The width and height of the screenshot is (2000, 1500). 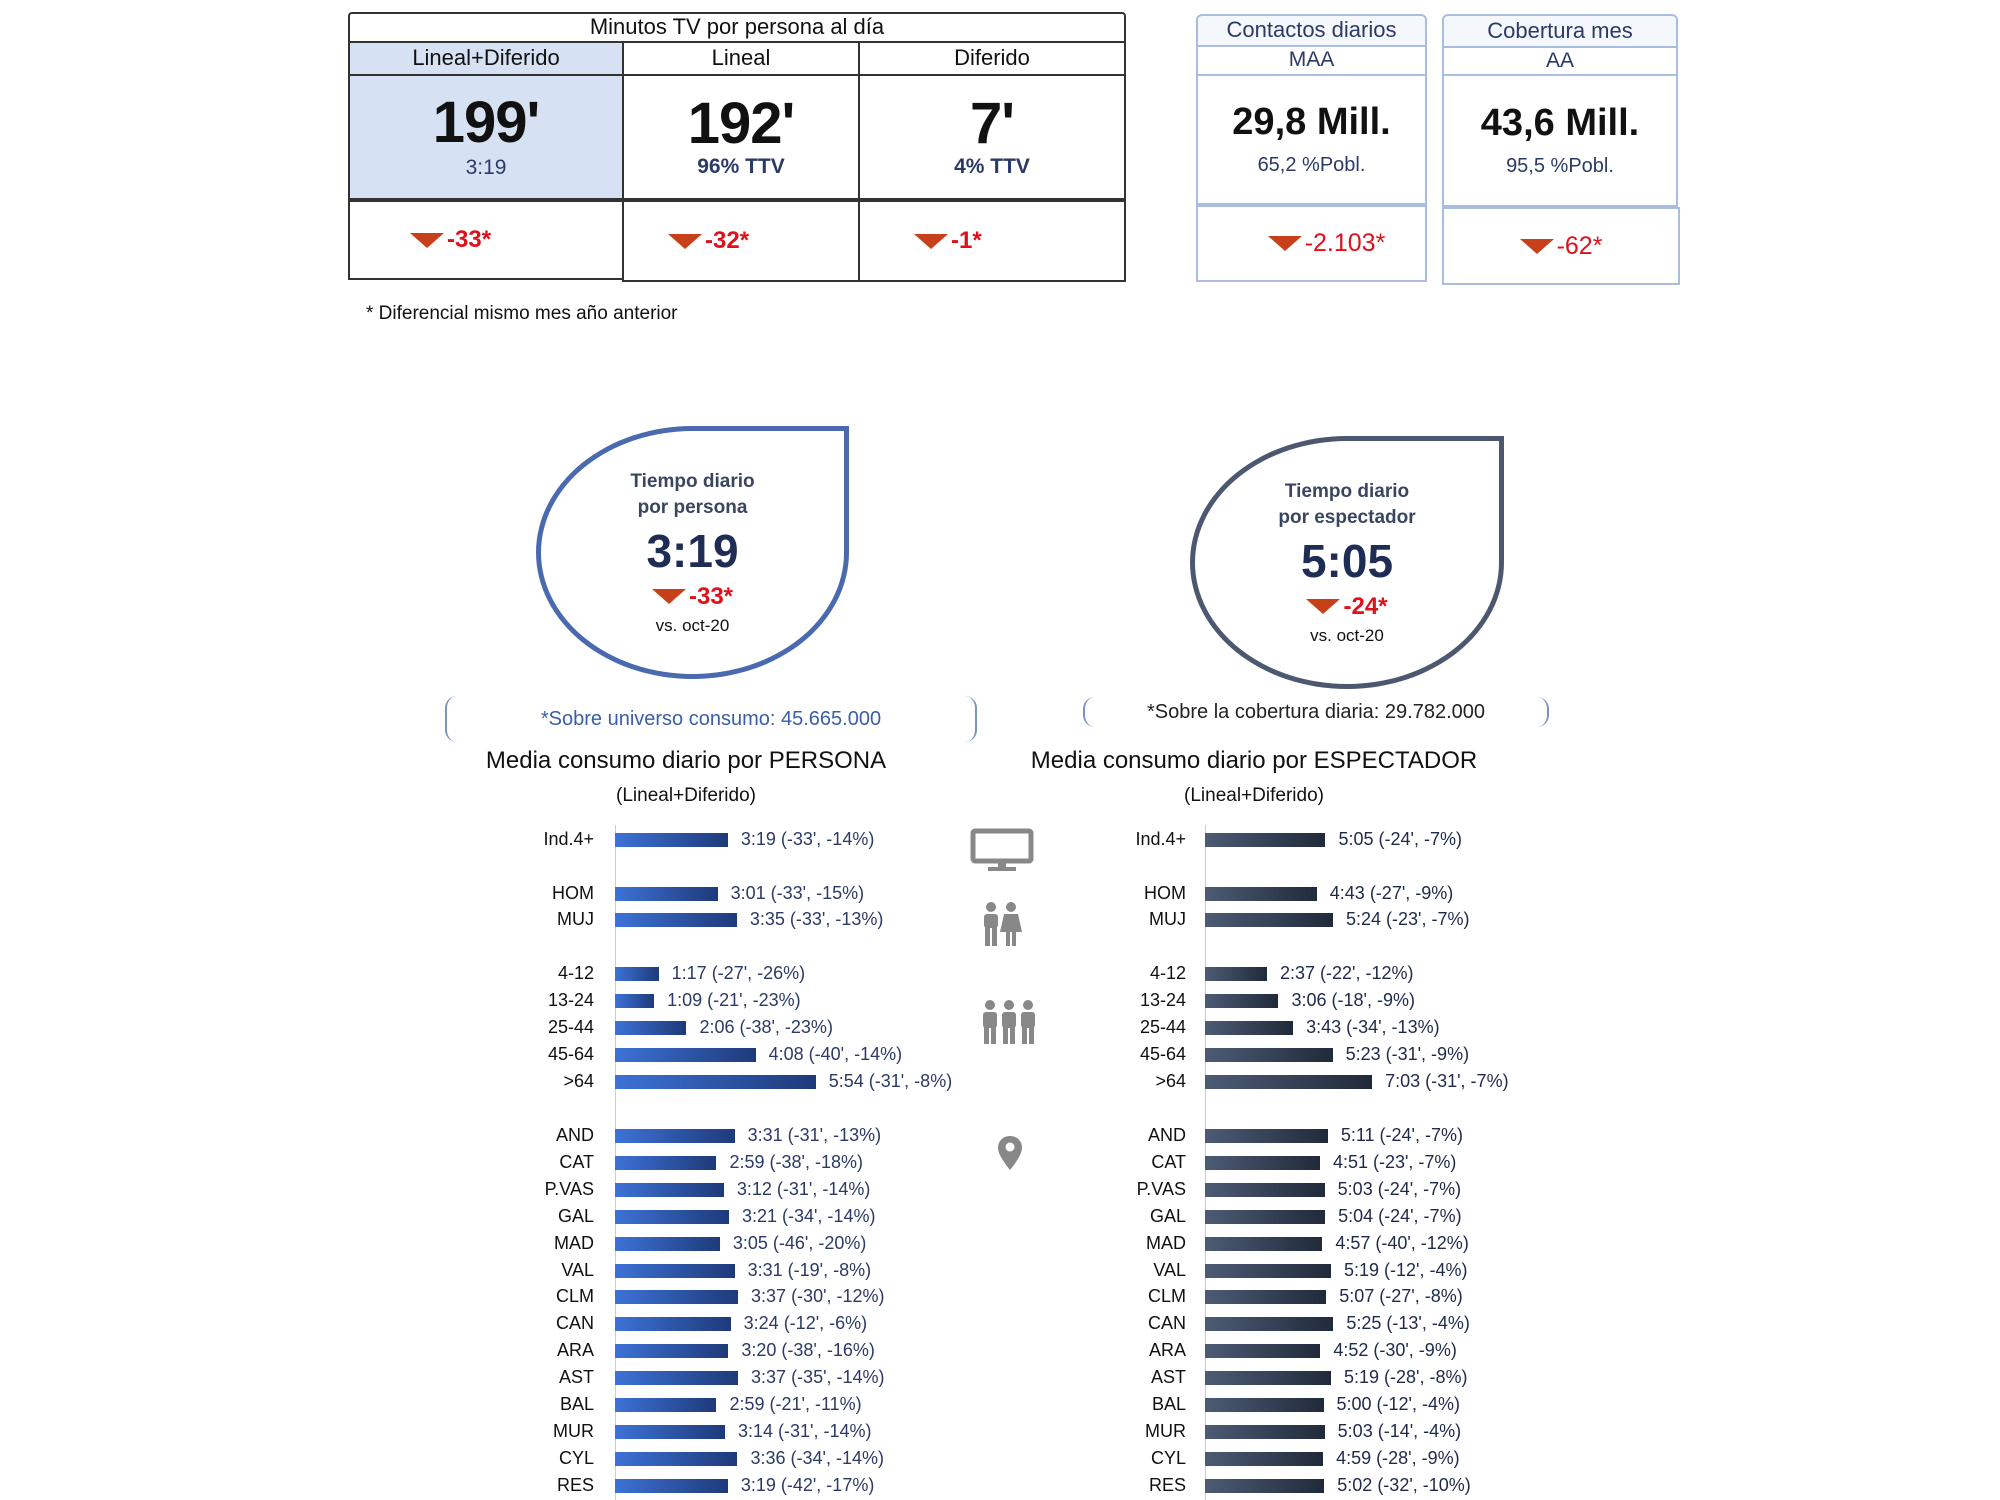 What do you see at coordinates (741, 241) in the screenshot?
I see `delta-lineal: -32*` at bounding box center [741, 241].